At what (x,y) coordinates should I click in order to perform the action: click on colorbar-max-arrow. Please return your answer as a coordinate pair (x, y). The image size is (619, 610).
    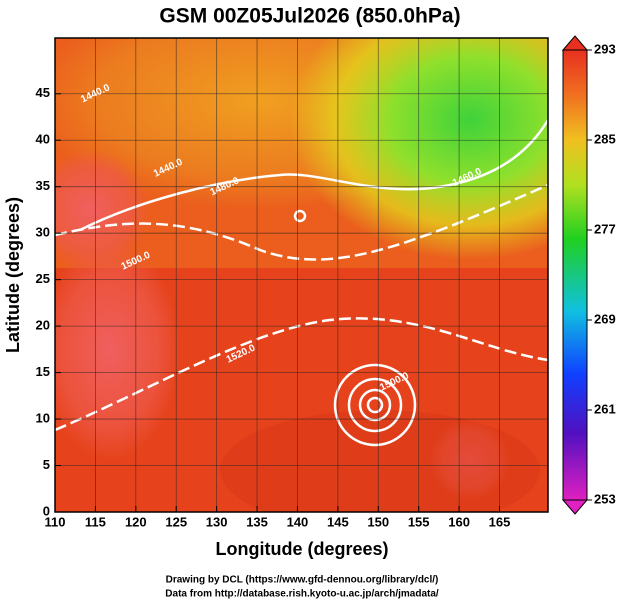
    Looking at the image, I should click on (575, 43).